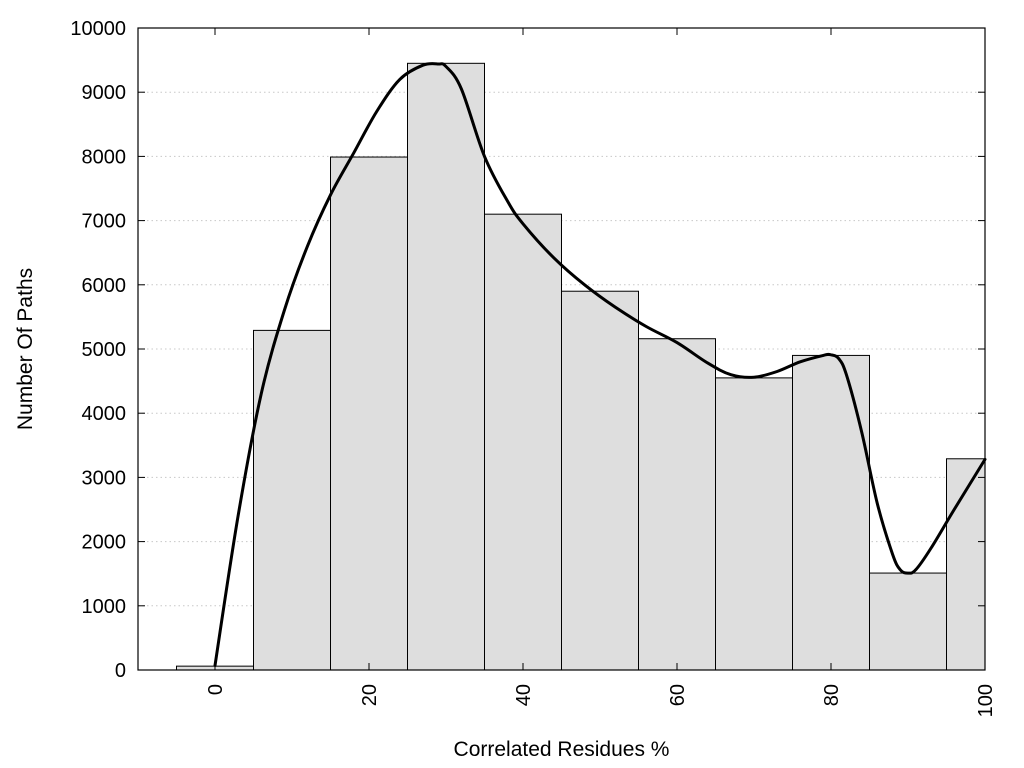 This screenshot has height=768, width=1024. What do you see at coordinates (832, 695) in the screenshot?
I see `x-tick-label: 80` at bounding box center [832, 695].